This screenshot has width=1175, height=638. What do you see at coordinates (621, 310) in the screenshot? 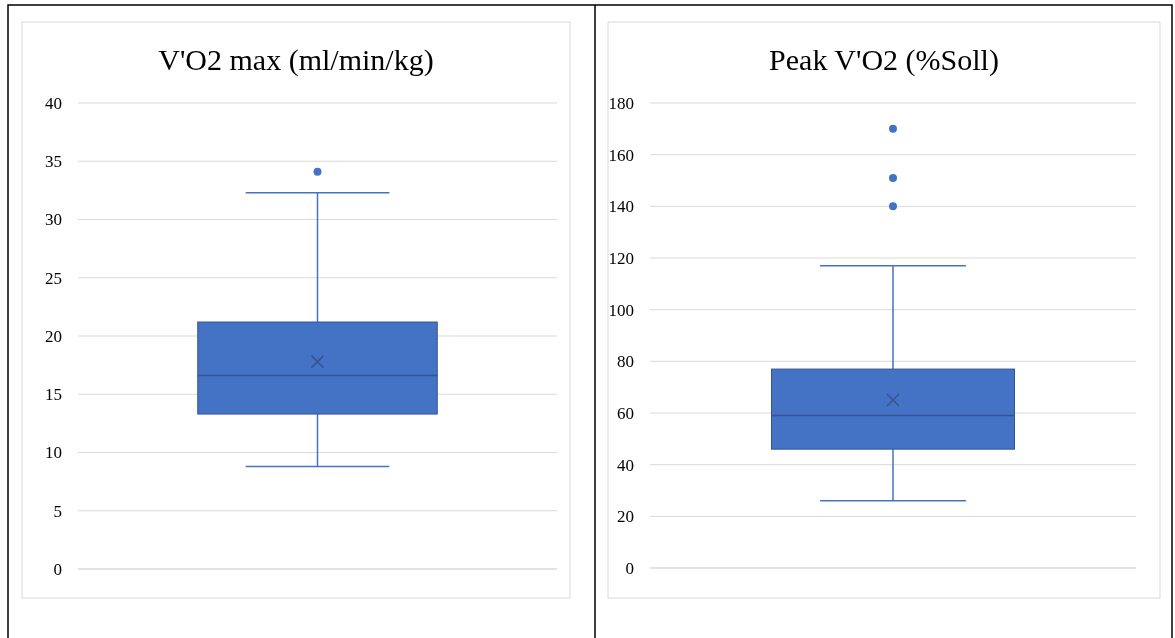
I see `y-tick-label: 100` at bounding box center [621, 310].